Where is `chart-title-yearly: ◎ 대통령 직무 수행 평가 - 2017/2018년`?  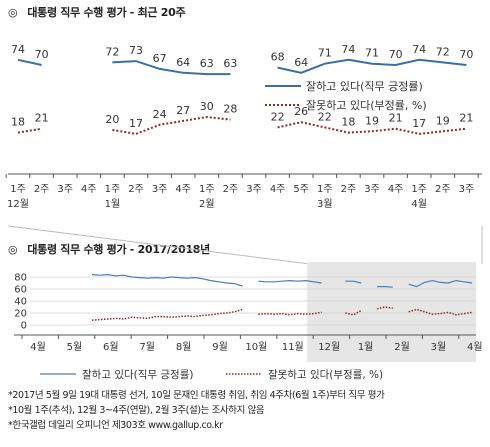 chart-title-yearly: ◎ 대통령 직무 수행 평가 - 2017/2018년 is located at coordinates (109, 249).